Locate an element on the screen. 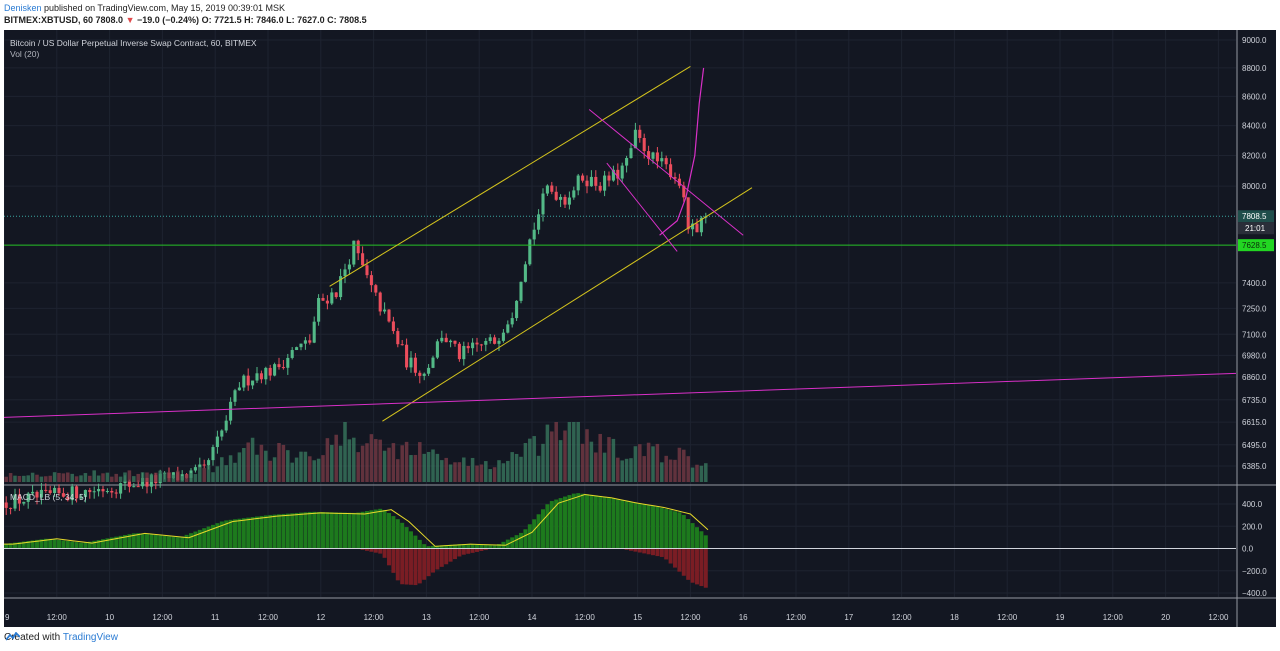  projection-curve is located at coordinates (682, 151).